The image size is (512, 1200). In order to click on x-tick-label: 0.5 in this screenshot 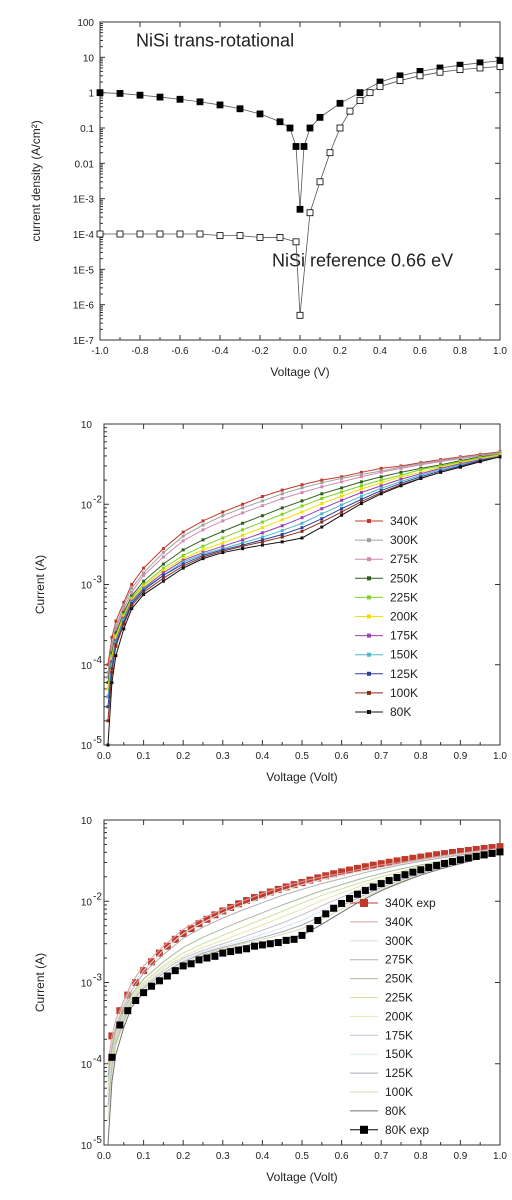, I will do `click(302, 1156)`.